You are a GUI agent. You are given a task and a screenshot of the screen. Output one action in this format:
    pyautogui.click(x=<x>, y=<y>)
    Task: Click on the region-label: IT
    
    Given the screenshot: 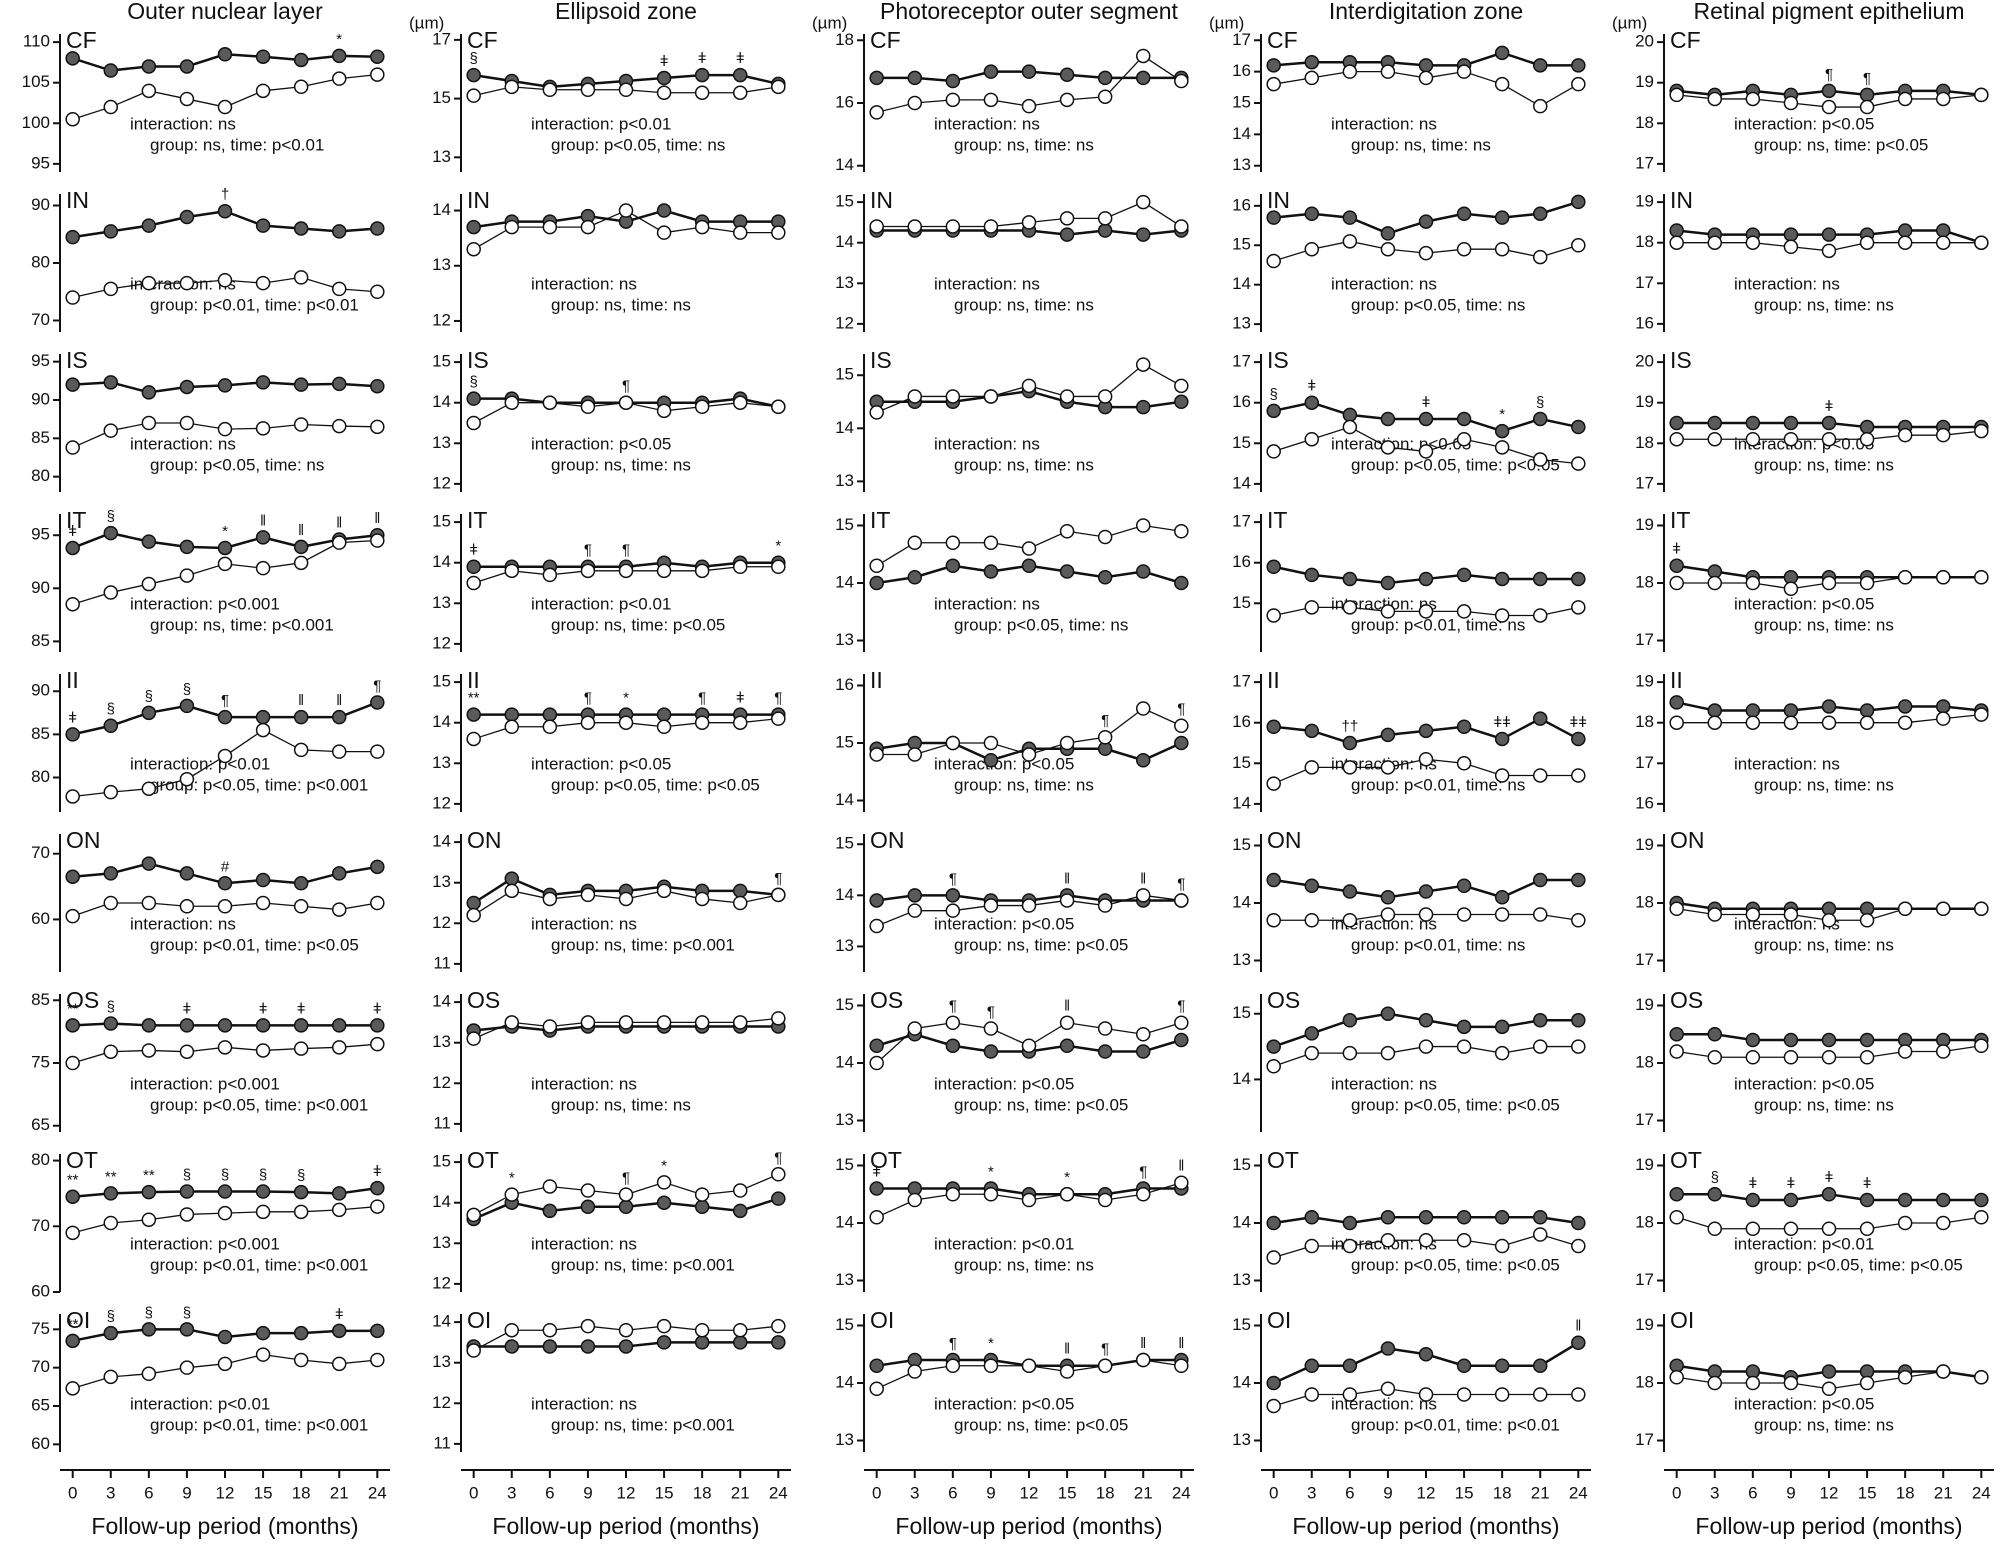 What is the action you would take?
    pyautogui.click(x=1680, y=520)
    